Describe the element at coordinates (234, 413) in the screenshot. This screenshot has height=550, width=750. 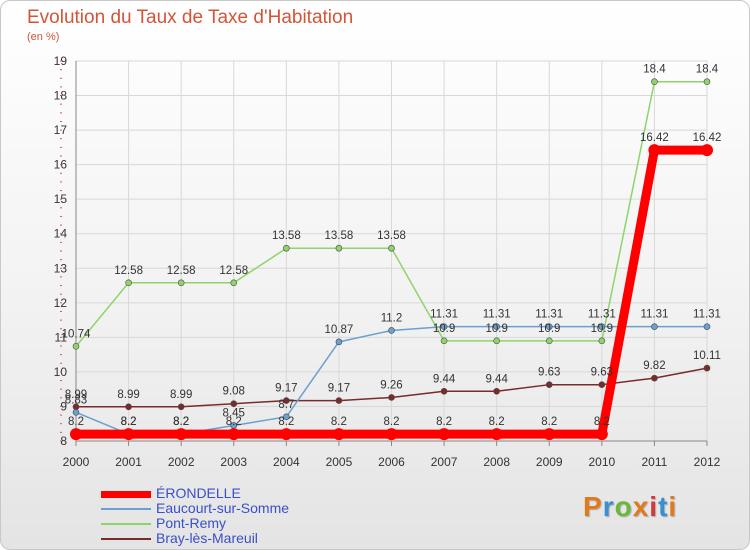
I see `data-label-1: 8.45` at that location.